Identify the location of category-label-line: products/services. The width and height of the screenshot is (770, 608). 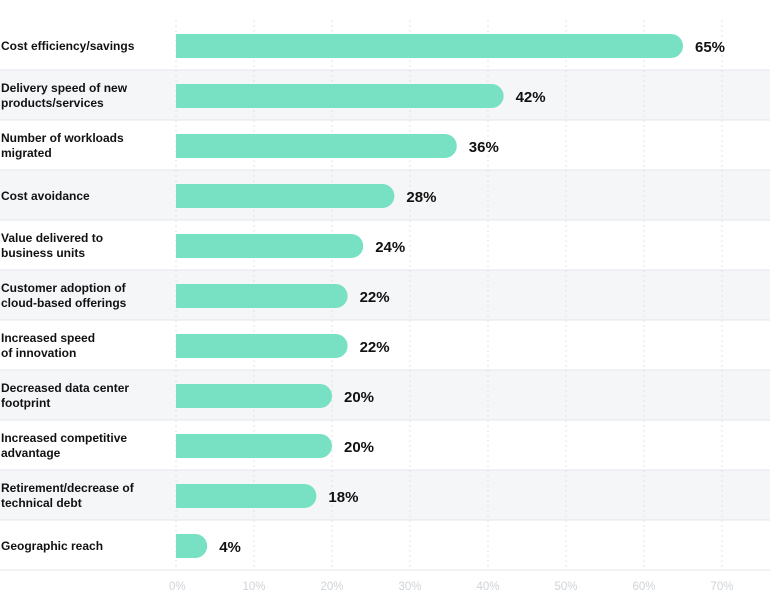
(52, 103).